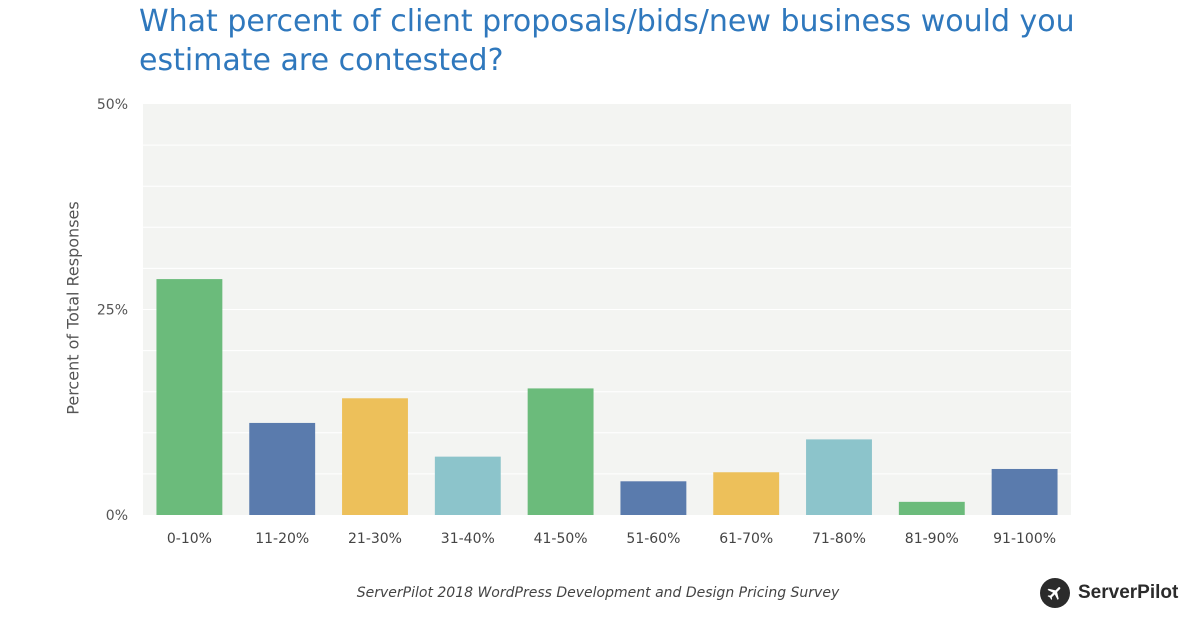 The image size is (1200, 622). Describe the element at coordinates (839, 477) in the screenshot. I see `bar-71-80%` at that location.